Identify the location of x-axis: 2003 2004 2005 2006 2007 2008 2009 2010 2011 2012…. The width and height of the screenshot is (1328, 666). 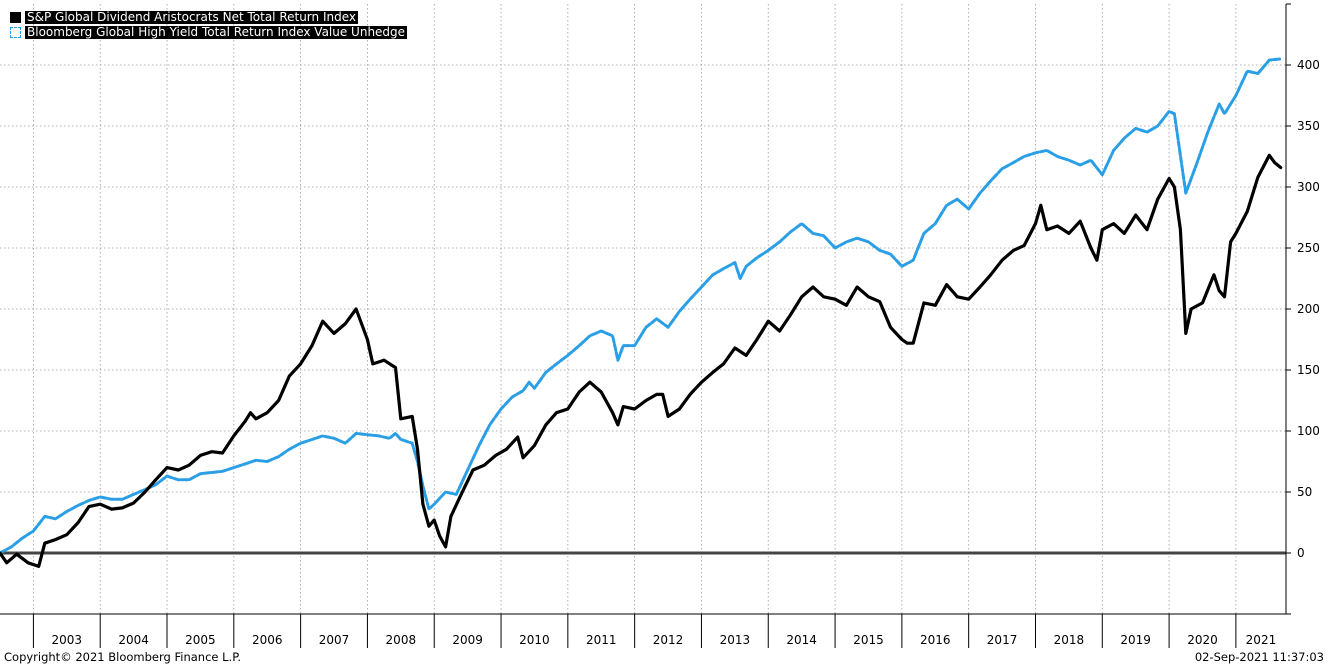
(643, 630).